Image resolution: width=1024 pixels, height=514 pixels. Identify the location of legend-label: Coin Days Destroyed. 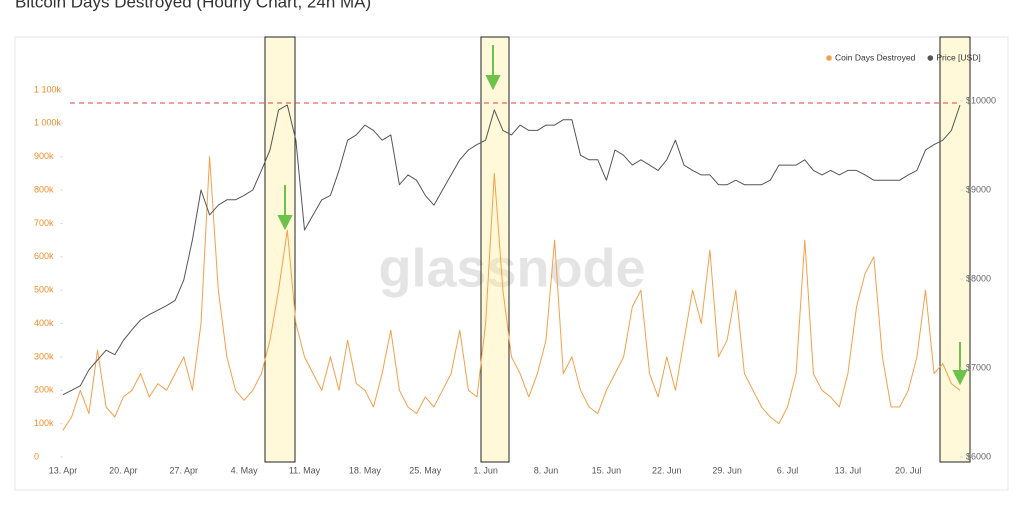
(875, 57).